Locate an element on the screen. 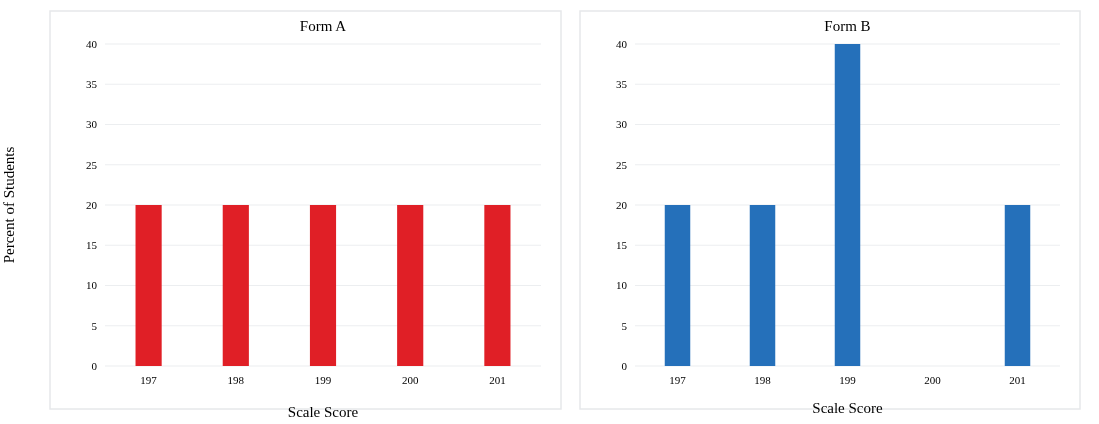 The image size is (1099, 424). chart-title: Form A is located at coordinates (323, 26).